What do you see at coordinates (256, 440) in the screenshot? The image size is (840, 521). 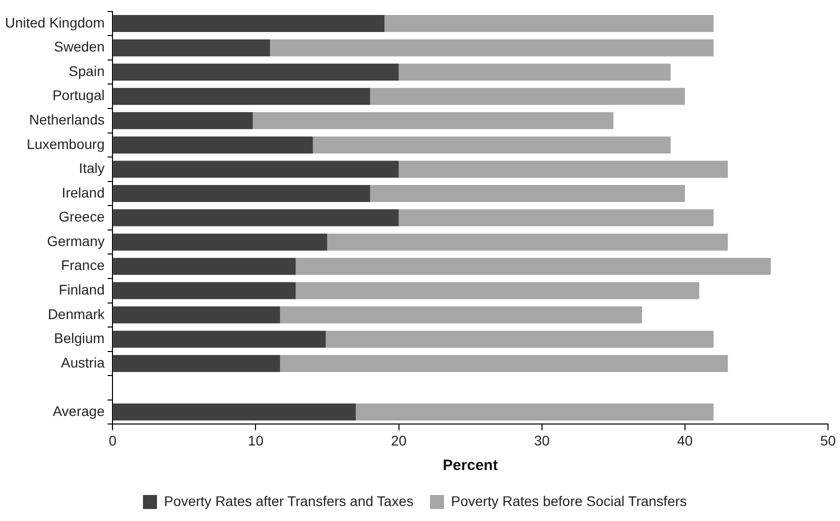 I see `x-tick-label: 10` at bounding box center [256, 440].